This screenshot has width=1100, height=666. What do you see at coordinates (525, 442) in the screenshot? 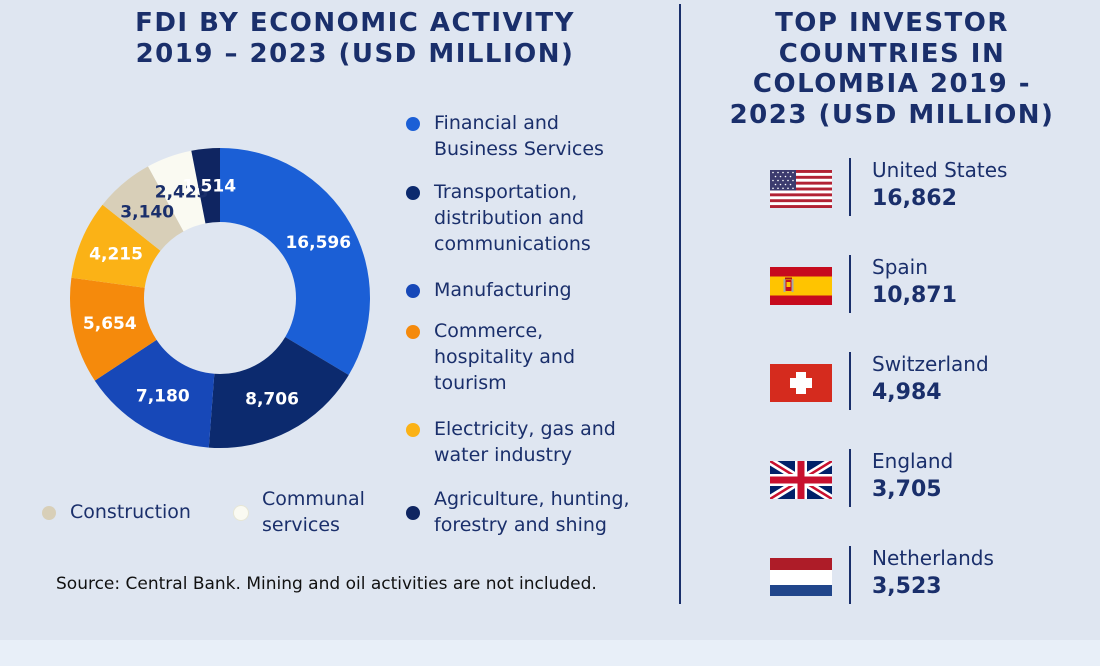
I see `legend-label-electricity: Electricity, gas and water industry` at bounding box center [525, 442].